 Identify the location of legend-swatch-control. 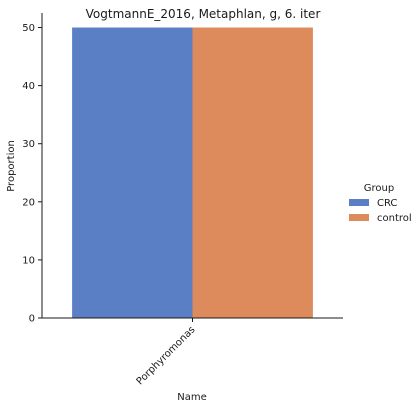
(359, 217).